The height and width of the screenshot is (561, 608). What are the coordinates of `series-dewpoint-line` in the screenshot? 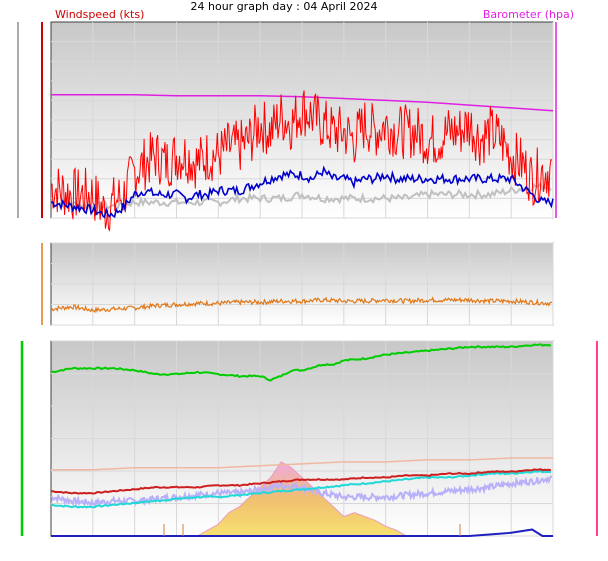 It's located at (301, 489).